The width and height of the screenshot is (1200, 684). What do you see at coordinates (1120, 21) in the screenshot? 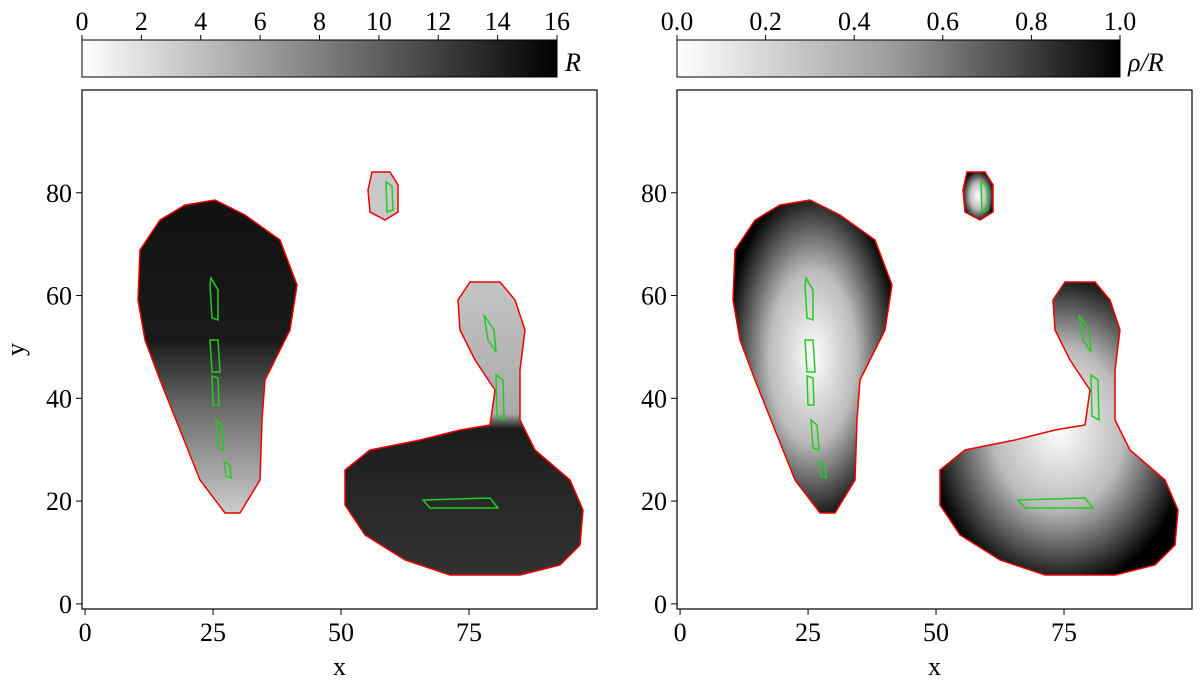
I see `colorbar-tick-label: 1.0` at bounding box center [1120, 21].